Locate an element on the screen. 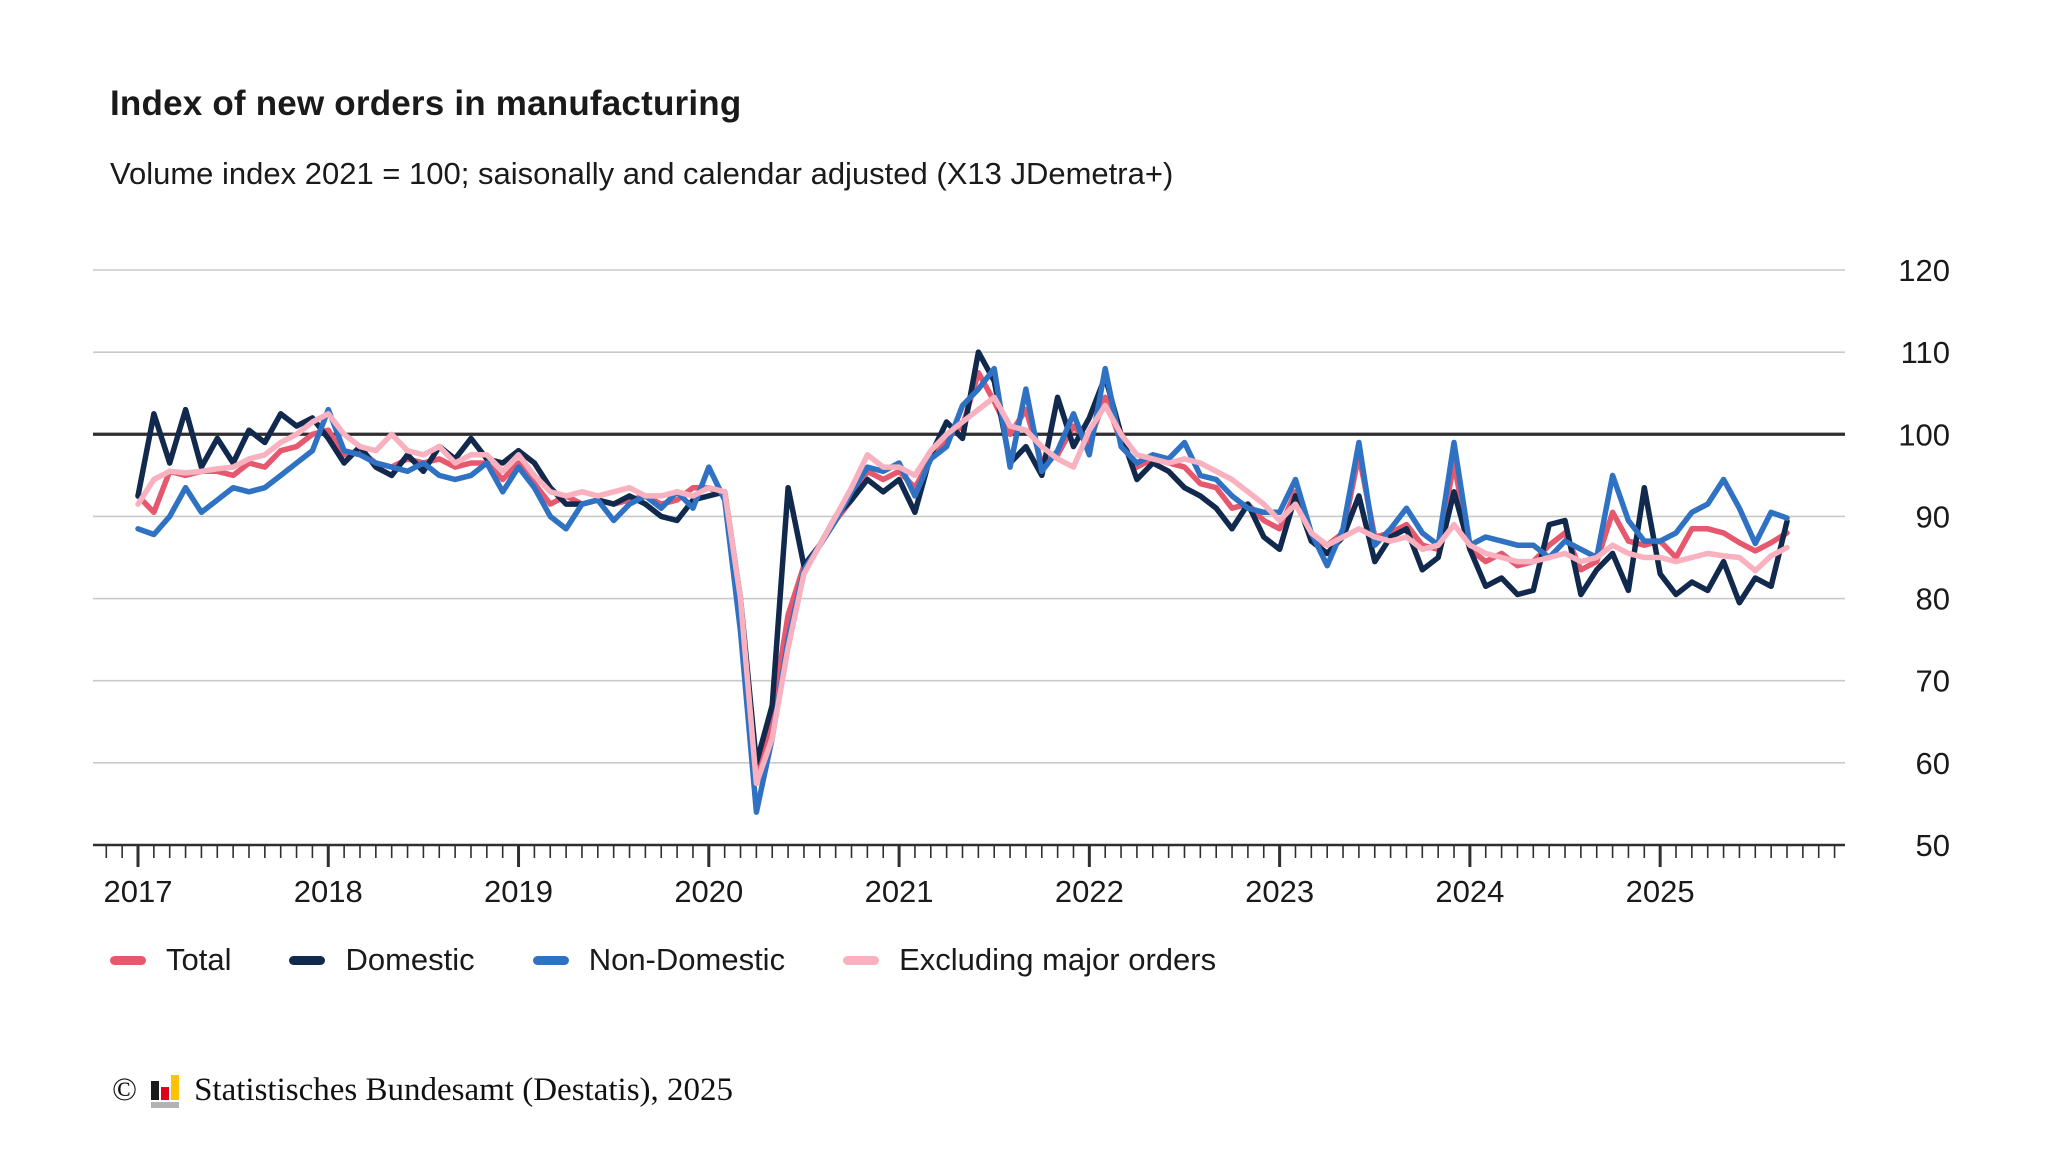 This screenshot has height=1152, width=2048. x-tick-label-2018: 2018 is located at coordinates (328, 891).